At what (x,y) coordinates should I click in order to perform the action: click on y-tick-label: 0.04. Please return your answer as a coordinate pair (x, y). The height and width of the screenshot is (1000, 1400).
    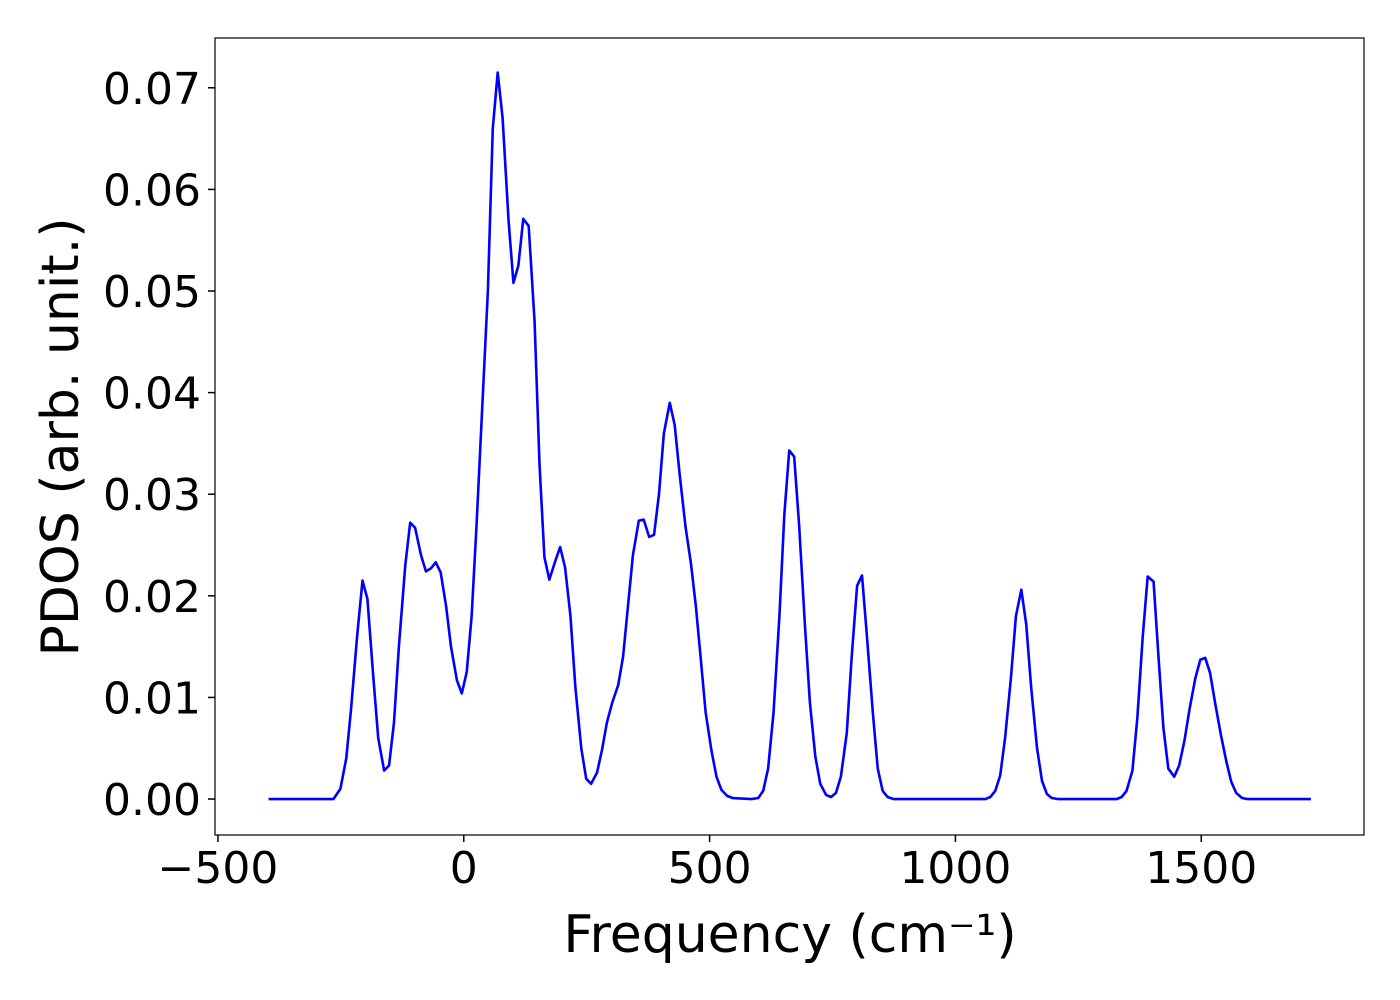
    Looking at the image, I should click on (152, 394).